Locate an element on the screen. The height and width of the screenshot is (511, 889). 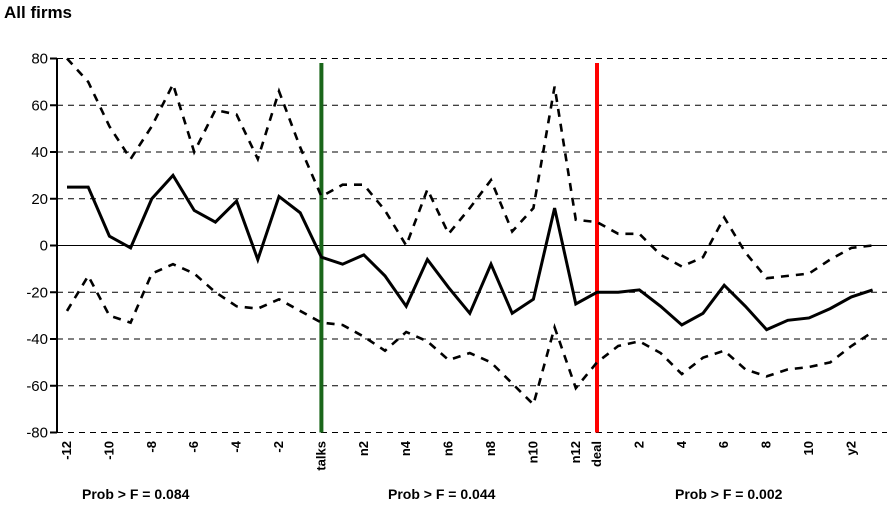
x-tick-label: n2 is located at coordinates (363, 448).